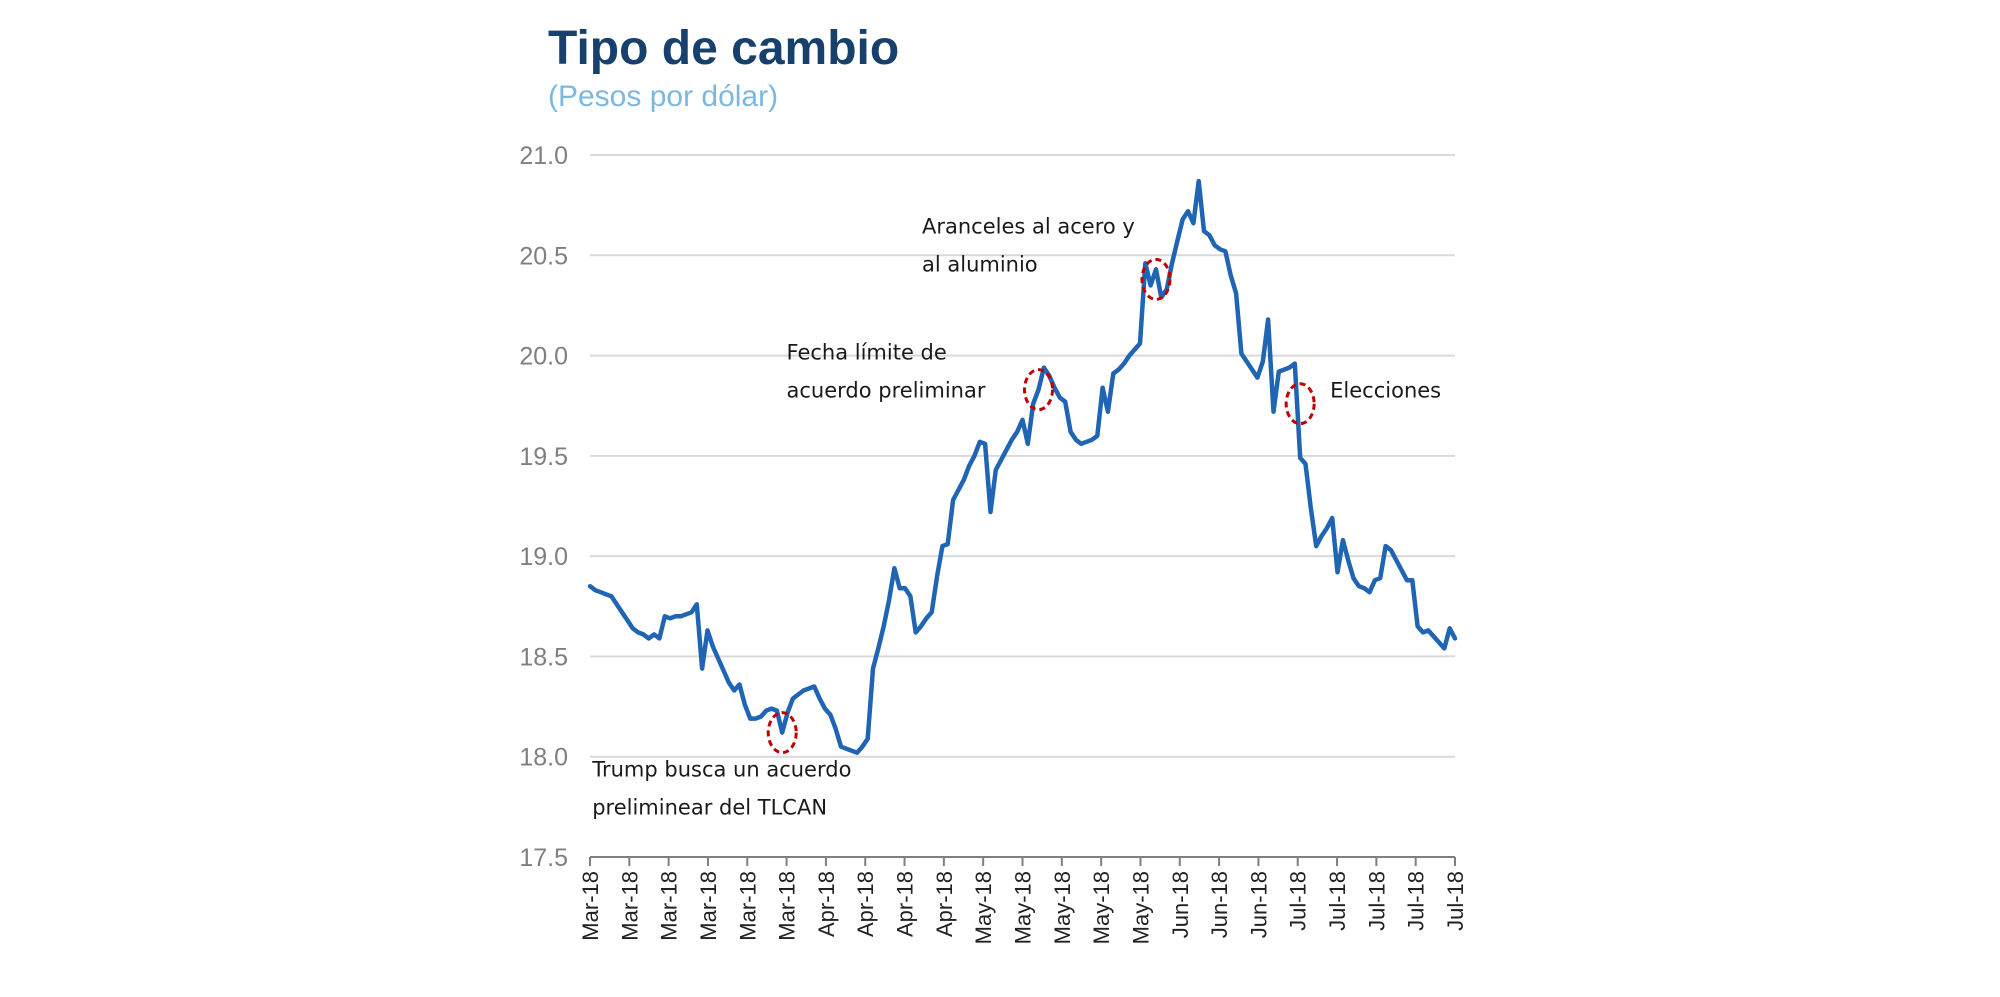  I want to click on y-tick-label: 18.5, so click(543, 657).